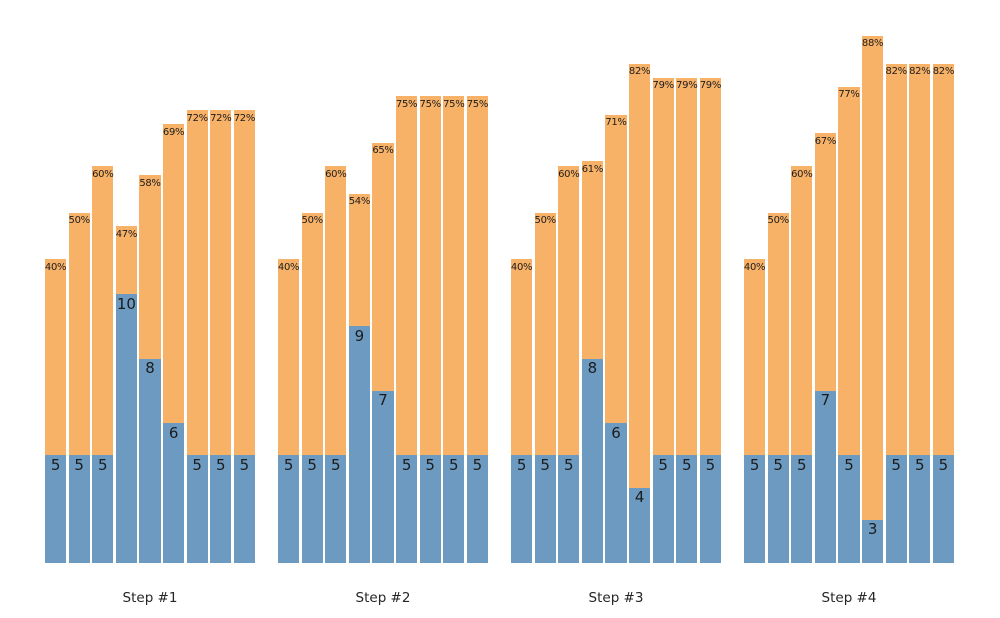 This screenshot has height=618, width=1000. I want to click on count-value-label: 10, so click(126, 303).